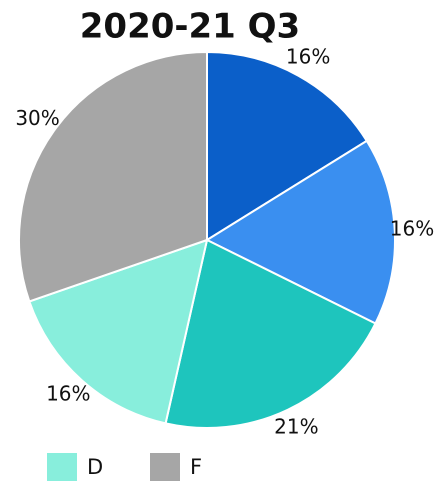 The width and height of the screenshot is (438, 483). Describe the element at coordinates (37, 118) in the screenshot. I see `data-label: 30%` at that location.